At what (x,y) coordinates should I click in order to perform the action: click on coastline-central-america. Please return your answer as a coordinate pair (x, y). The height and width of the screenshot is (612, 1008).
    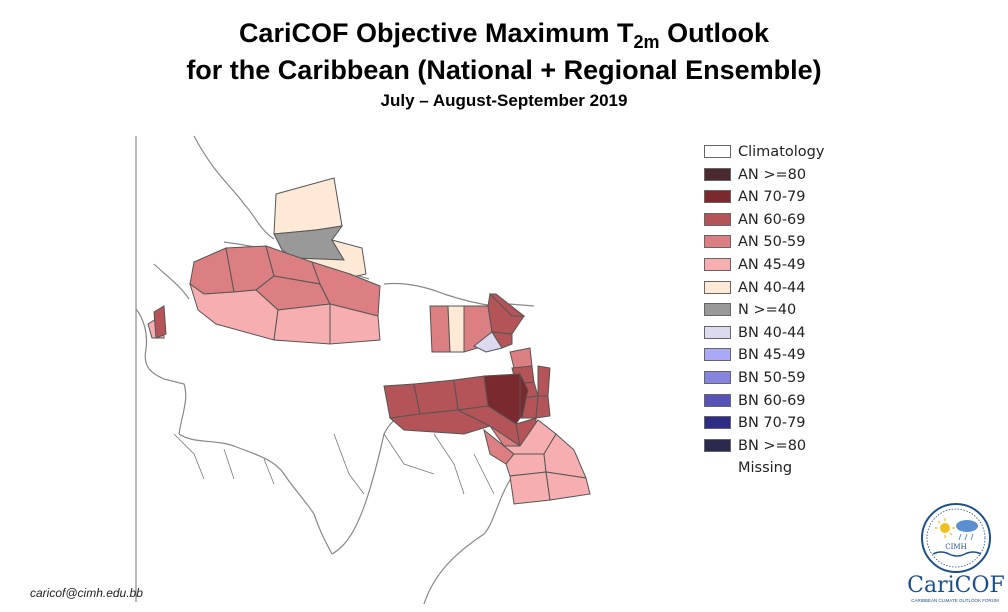
    Looking at the image, I should click on (255, 494).